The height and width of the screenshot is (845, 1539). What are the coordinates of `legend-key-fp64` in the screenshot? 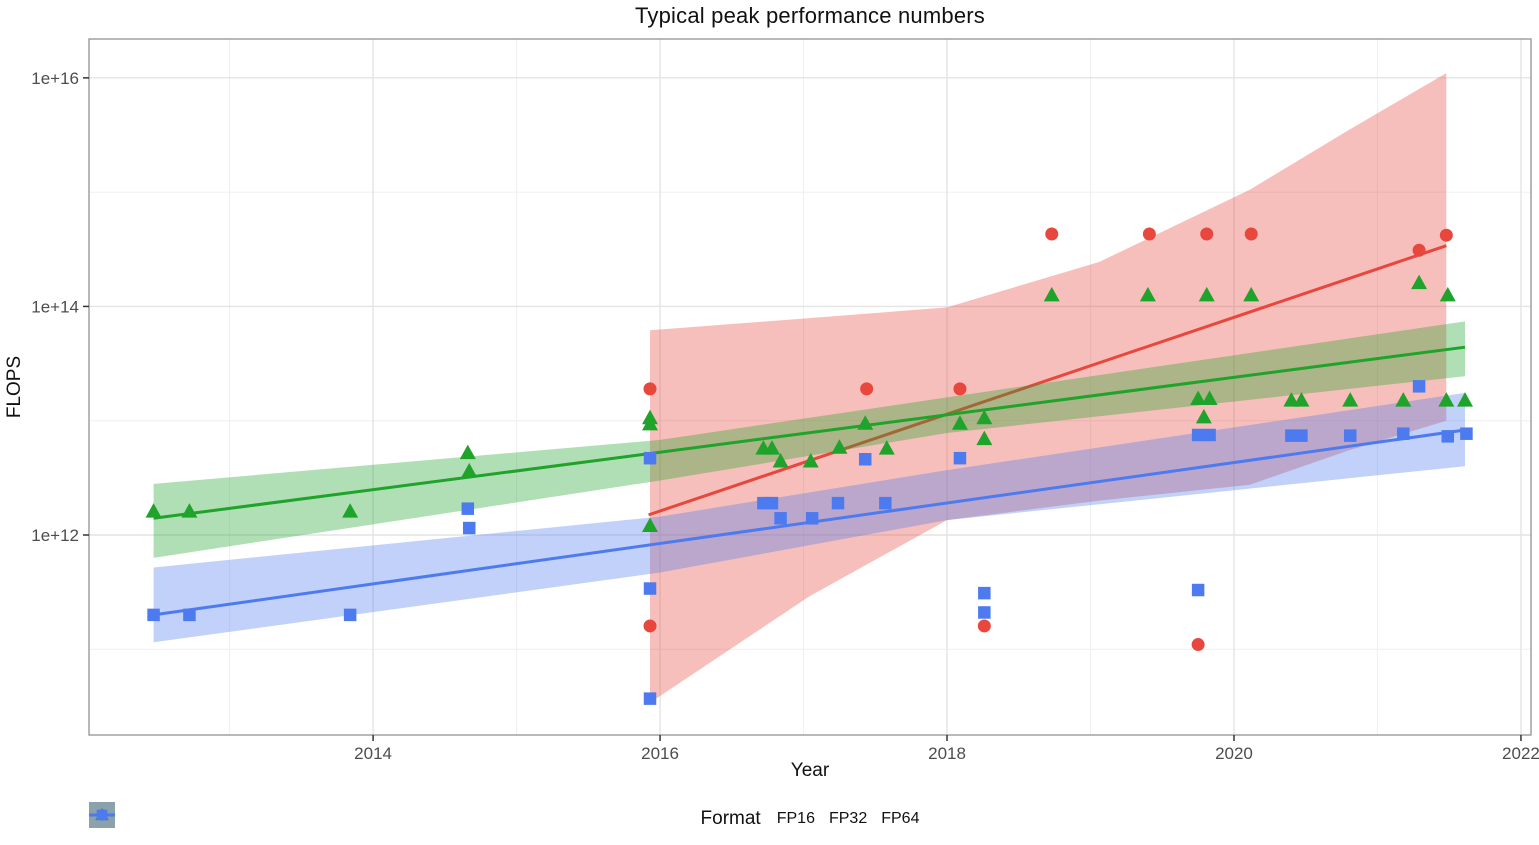 It's located at (102, 815).